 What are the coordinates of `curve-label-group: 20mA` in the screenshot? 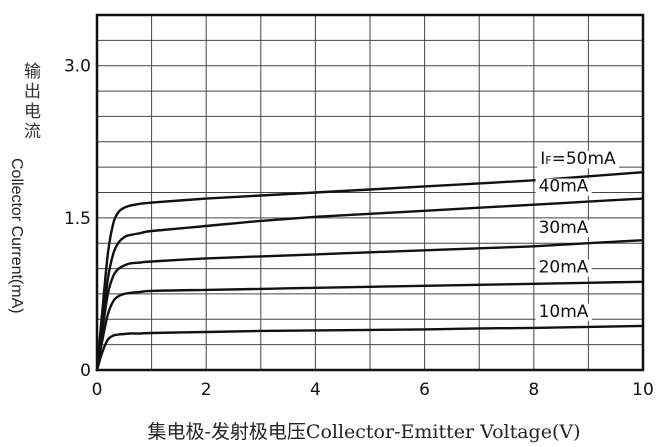 It's located at (563, 268).